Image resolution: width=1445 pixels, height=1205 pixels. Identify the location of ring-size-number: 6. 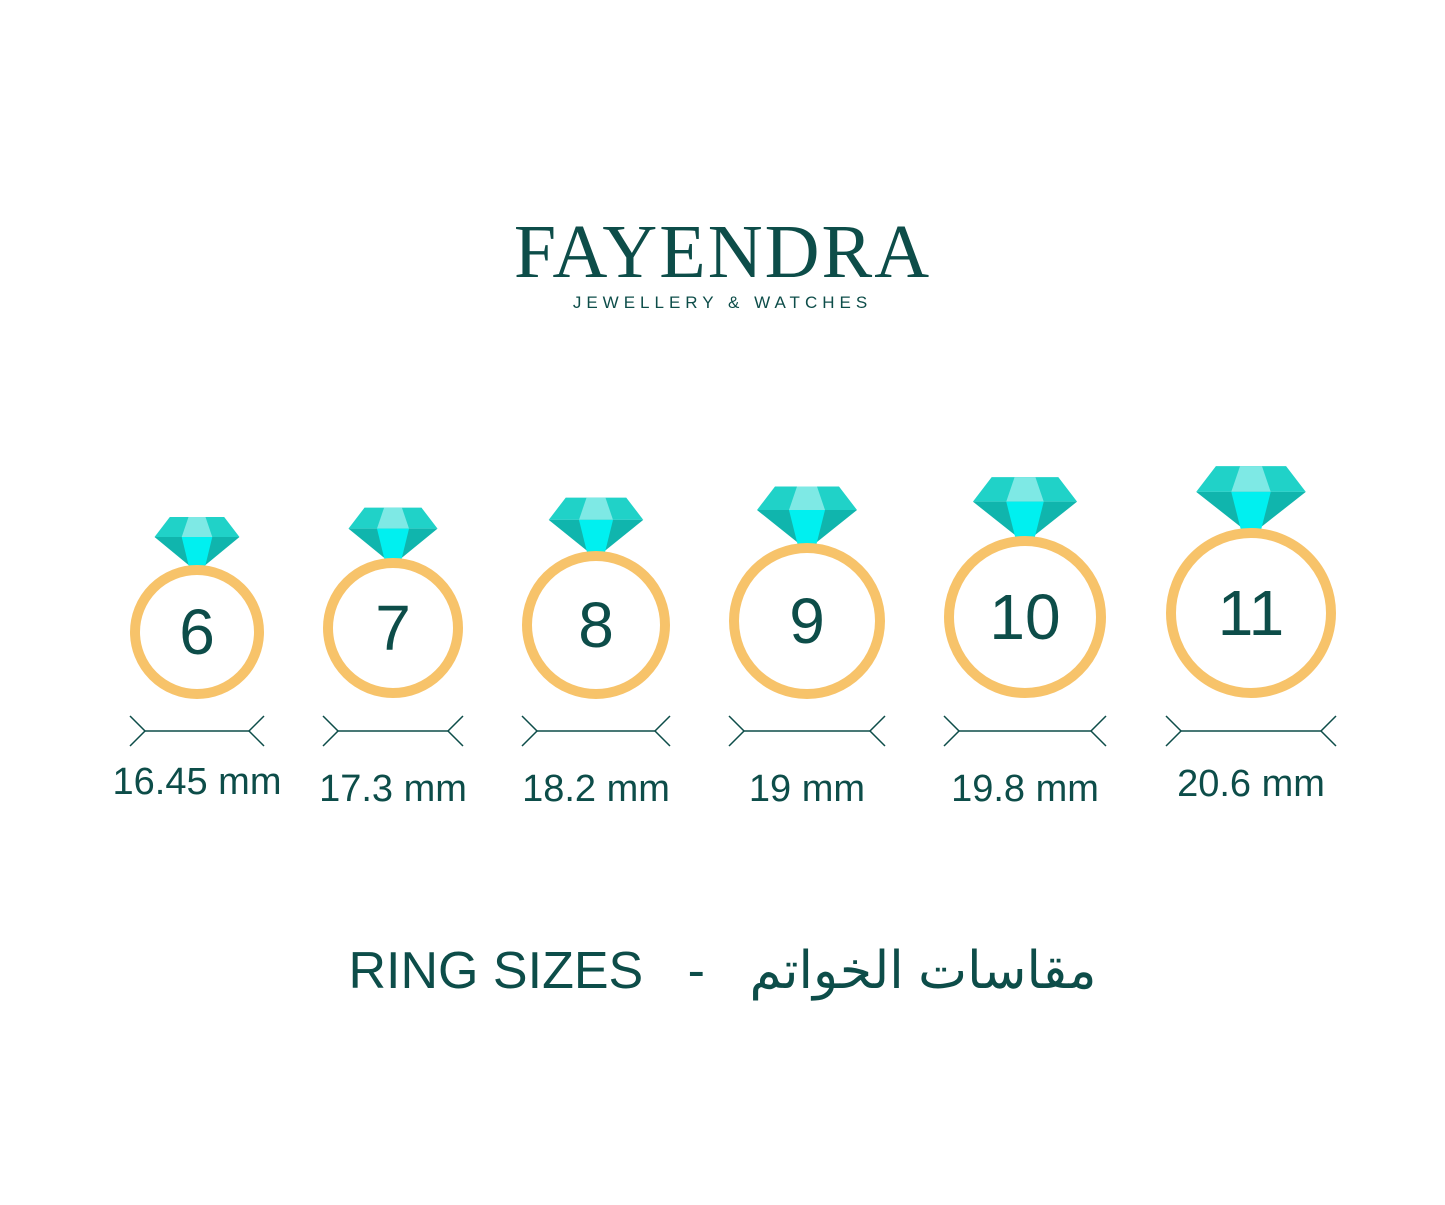
(197, 632).